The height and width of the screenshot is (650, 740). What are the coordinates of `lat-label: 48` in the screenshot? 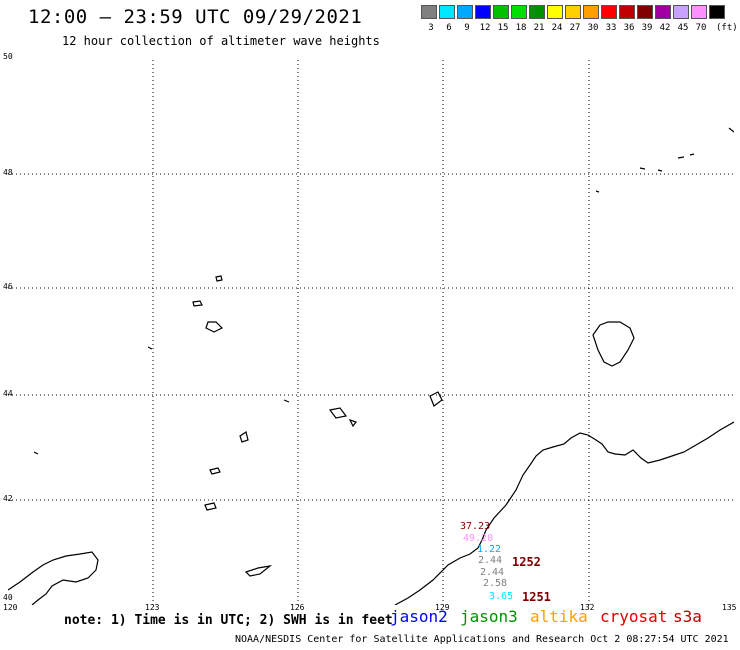 It's located at (8, 172).